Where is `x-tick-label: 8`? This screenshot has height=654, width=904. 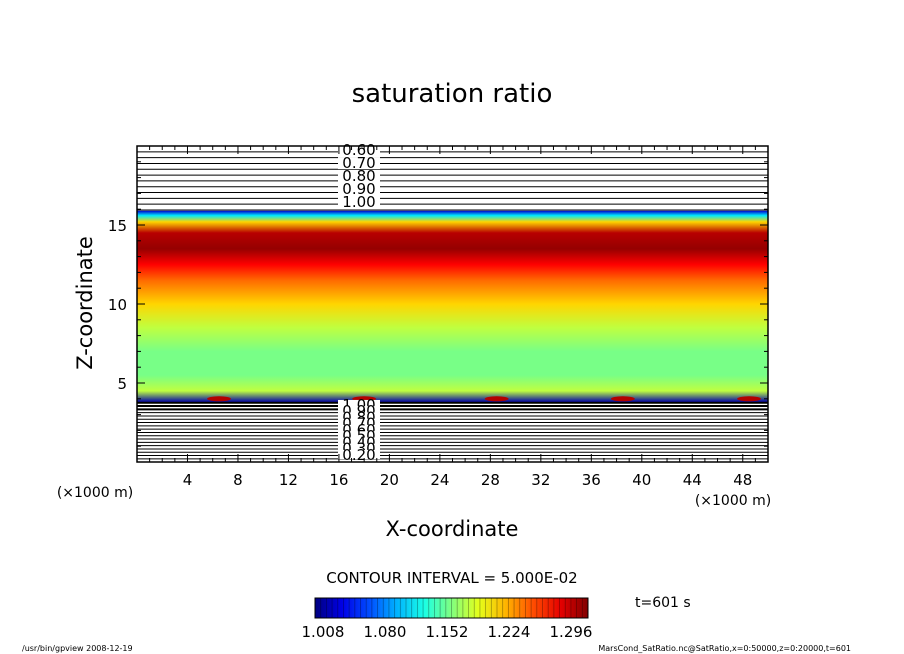
x-tick-label: 8 is located at coordinates (238, 480).